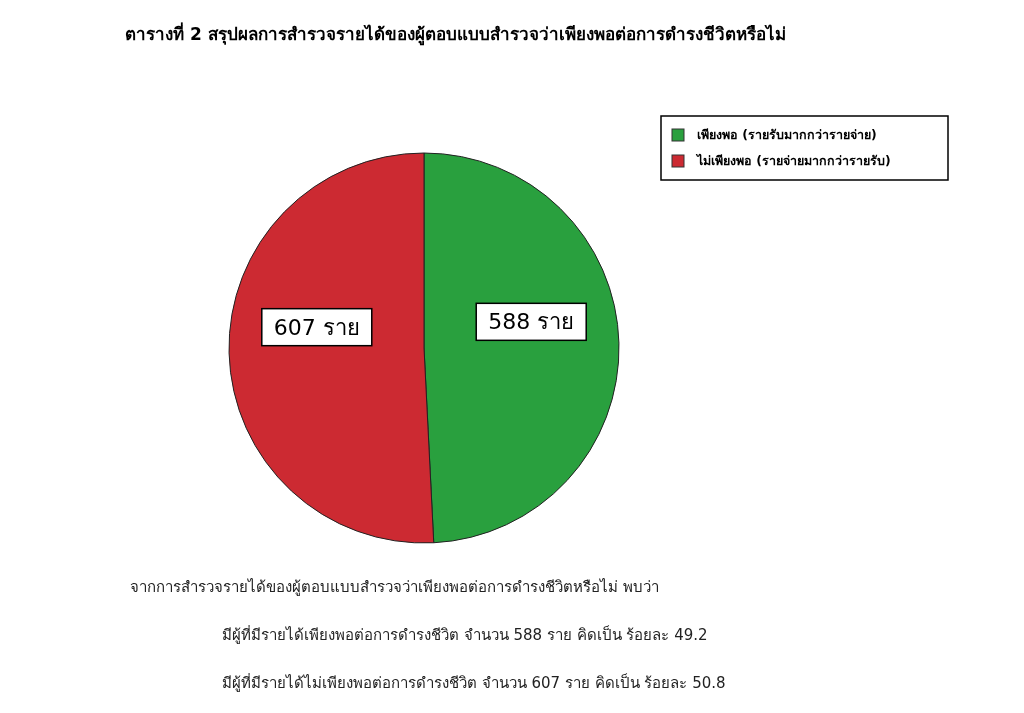 This screenshot has width=1024, height=713. Describe the element at coordinates (793, 160) in the screenshot. I see `legend-label: ไม่เพียงพอ (รายจ่ายมากกว่ารายรับ)` at that location.